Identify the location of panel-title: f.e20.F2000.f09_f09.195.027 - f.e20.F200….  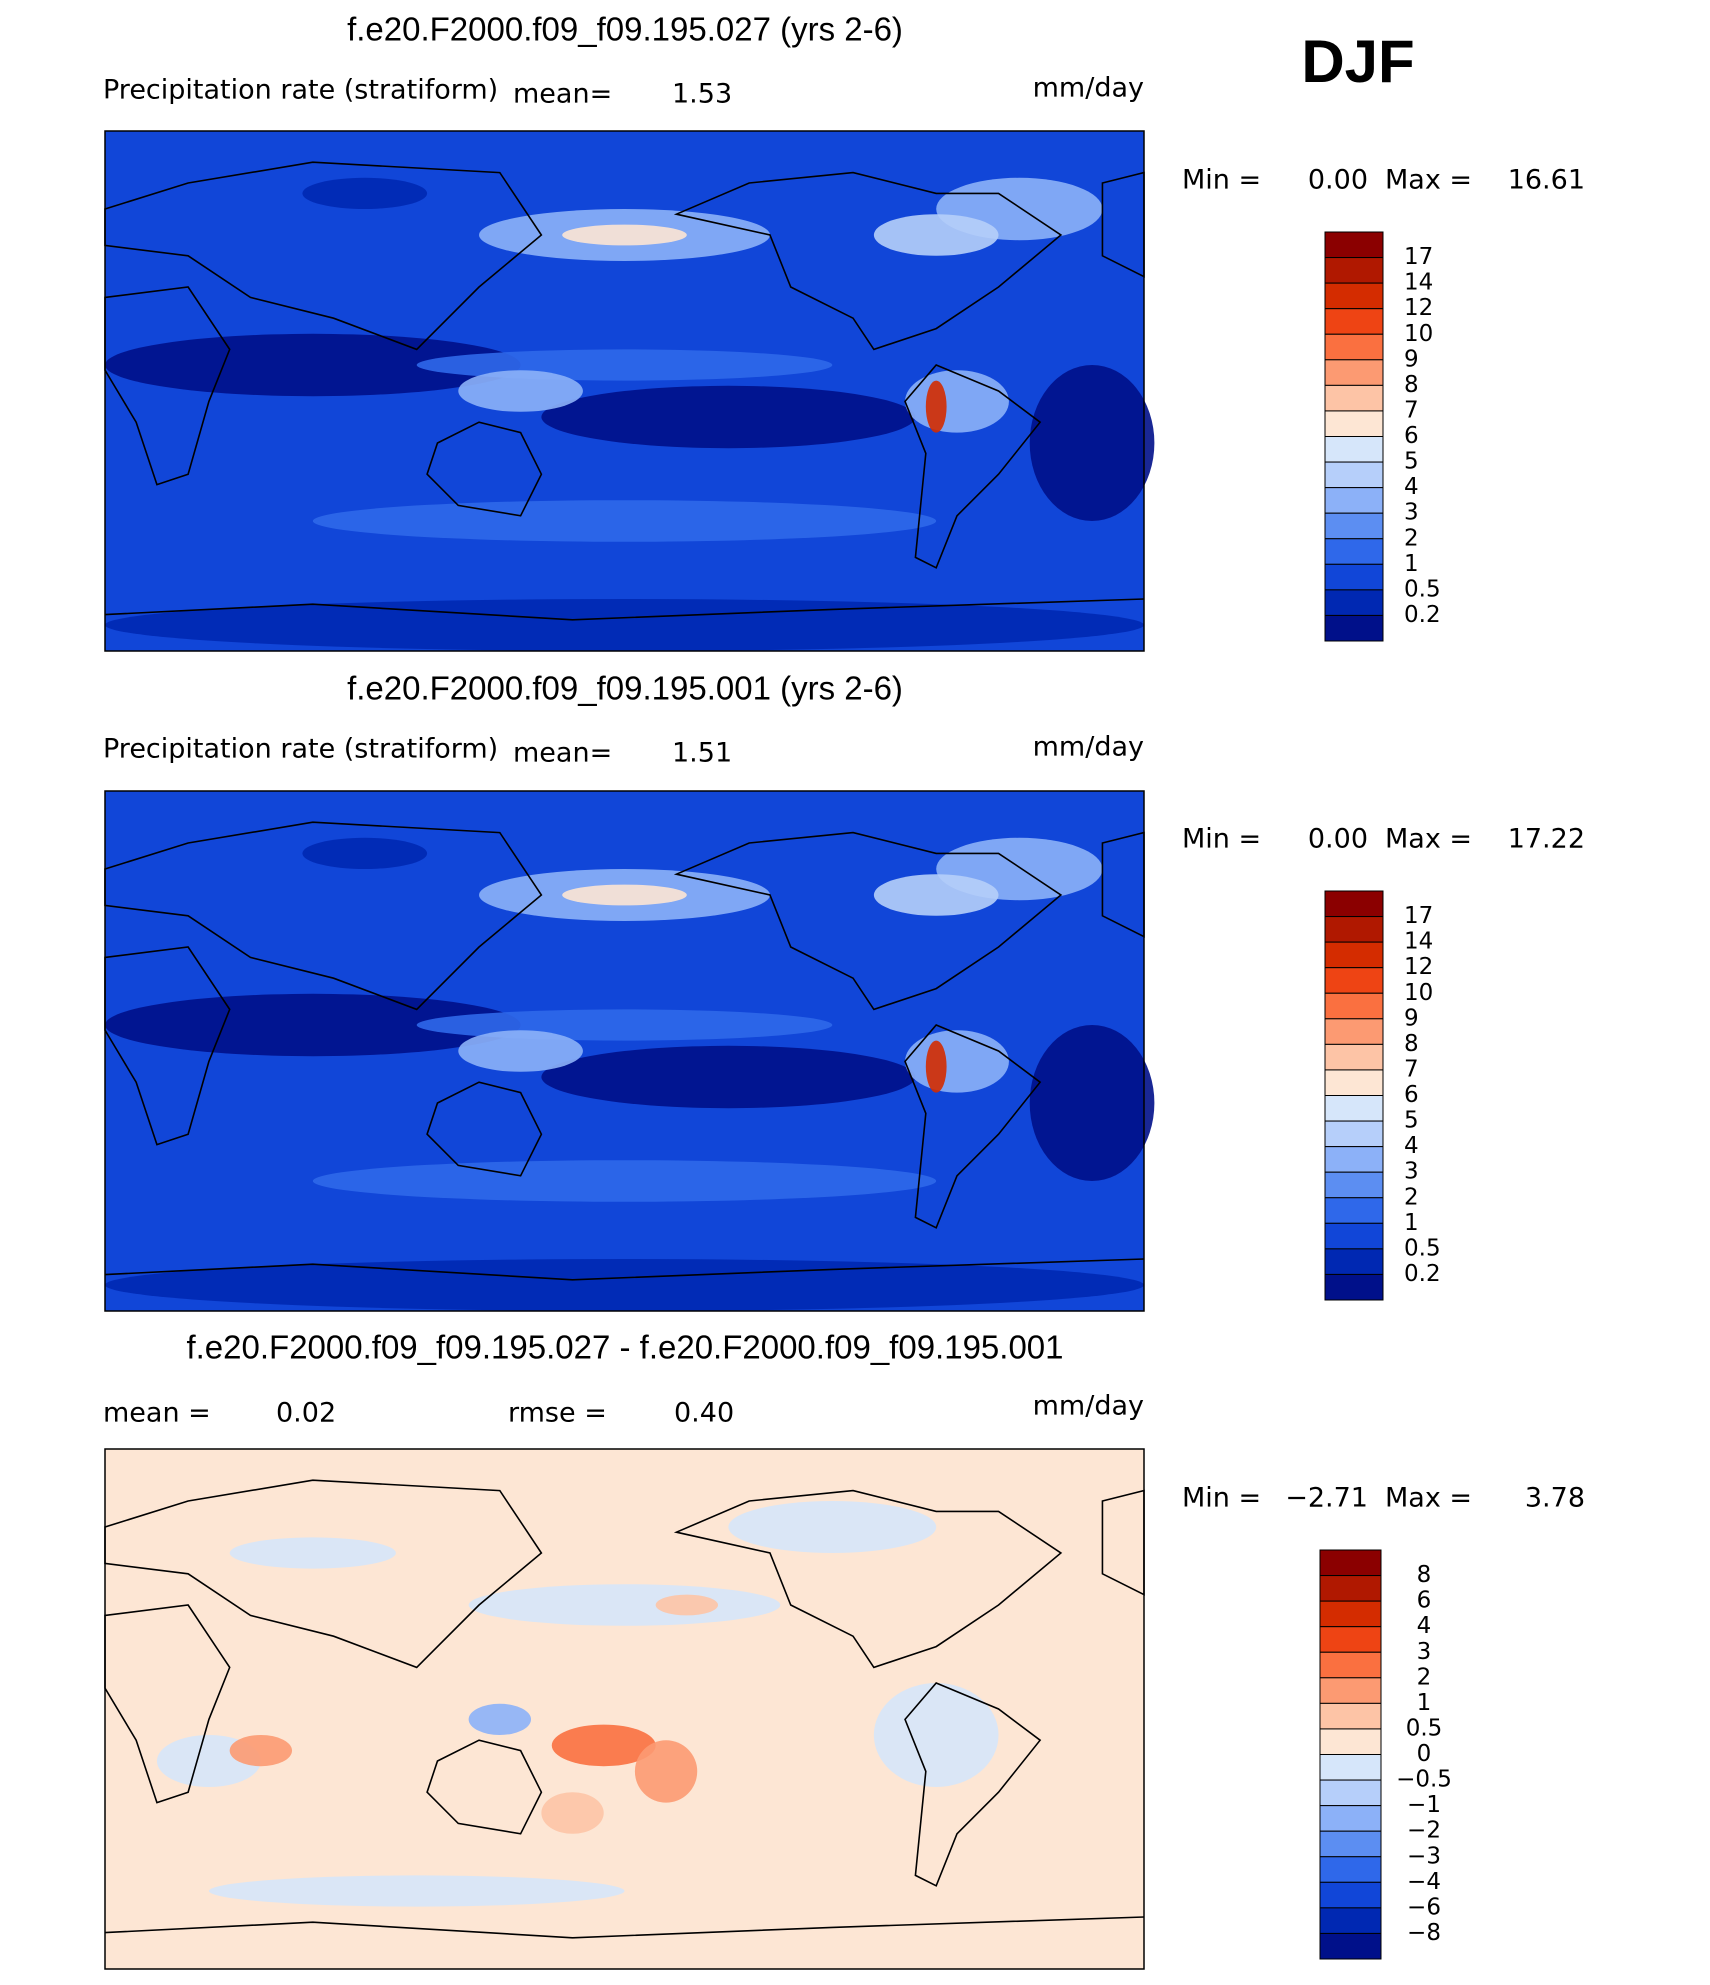
(624, 1347).